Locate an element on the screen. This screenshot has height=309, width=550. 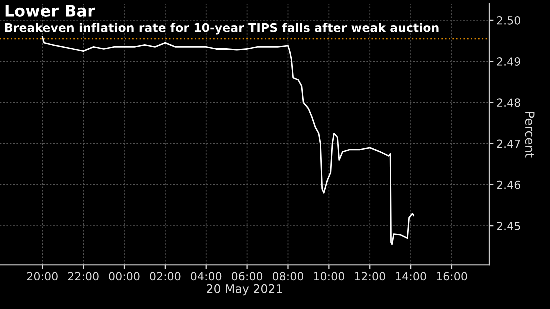
x-tick-label: 10:00 is located at coordinates (329, 276).